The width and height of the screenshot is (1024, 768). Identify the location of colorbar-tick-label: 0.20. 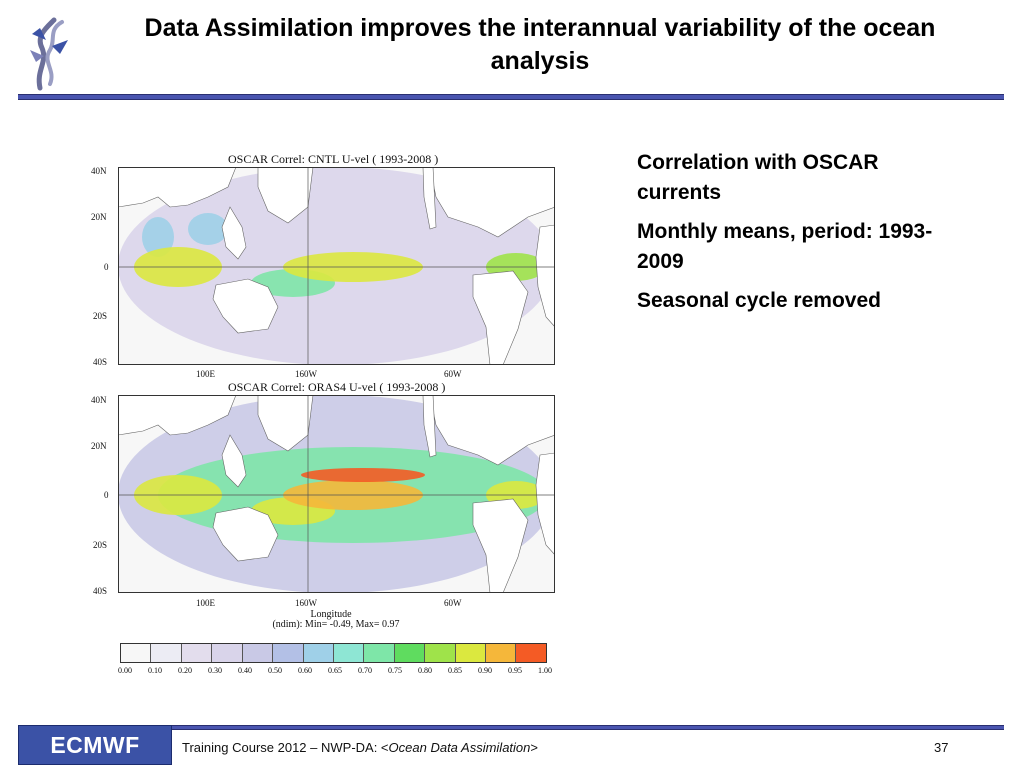
(185, 670).